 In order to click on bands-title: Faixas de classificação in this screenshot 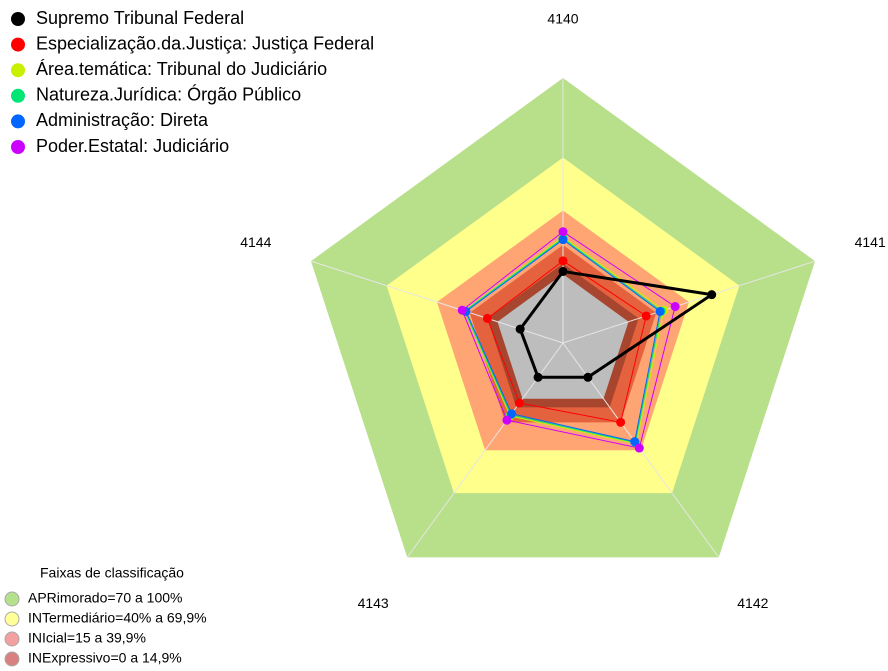, I will do `click(112, 573)`.